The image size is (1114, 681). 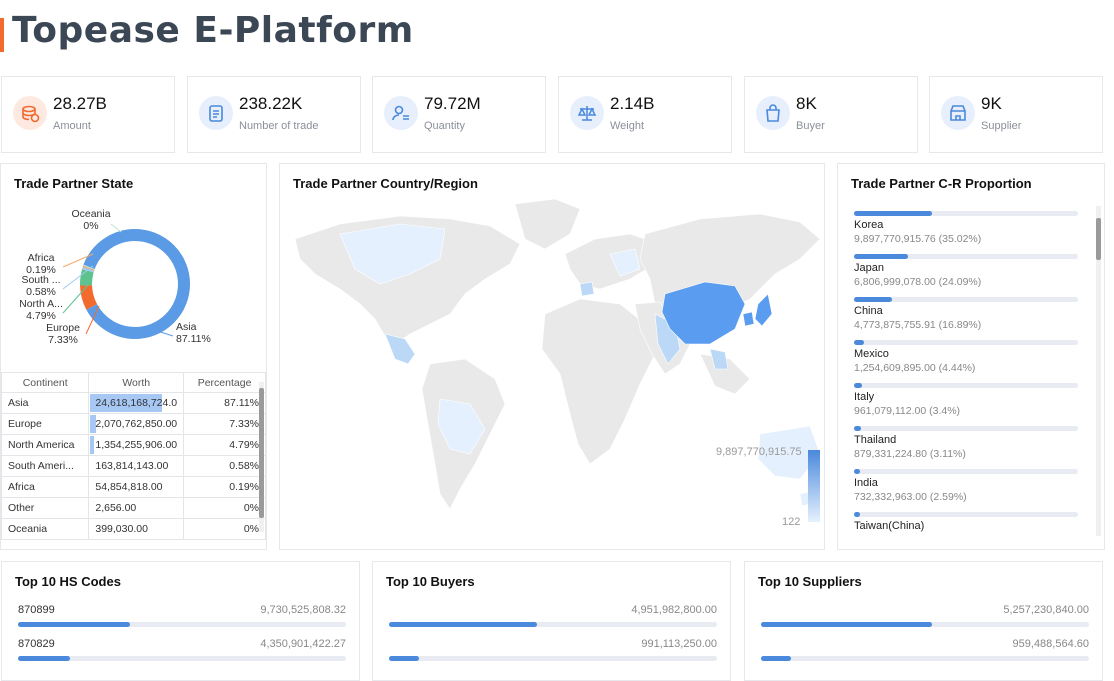 What do you see at coordinates (136, 445) in the screenshot?
I see `worth-value: 1,354,255,906.00` at bounding box center [136, 445].